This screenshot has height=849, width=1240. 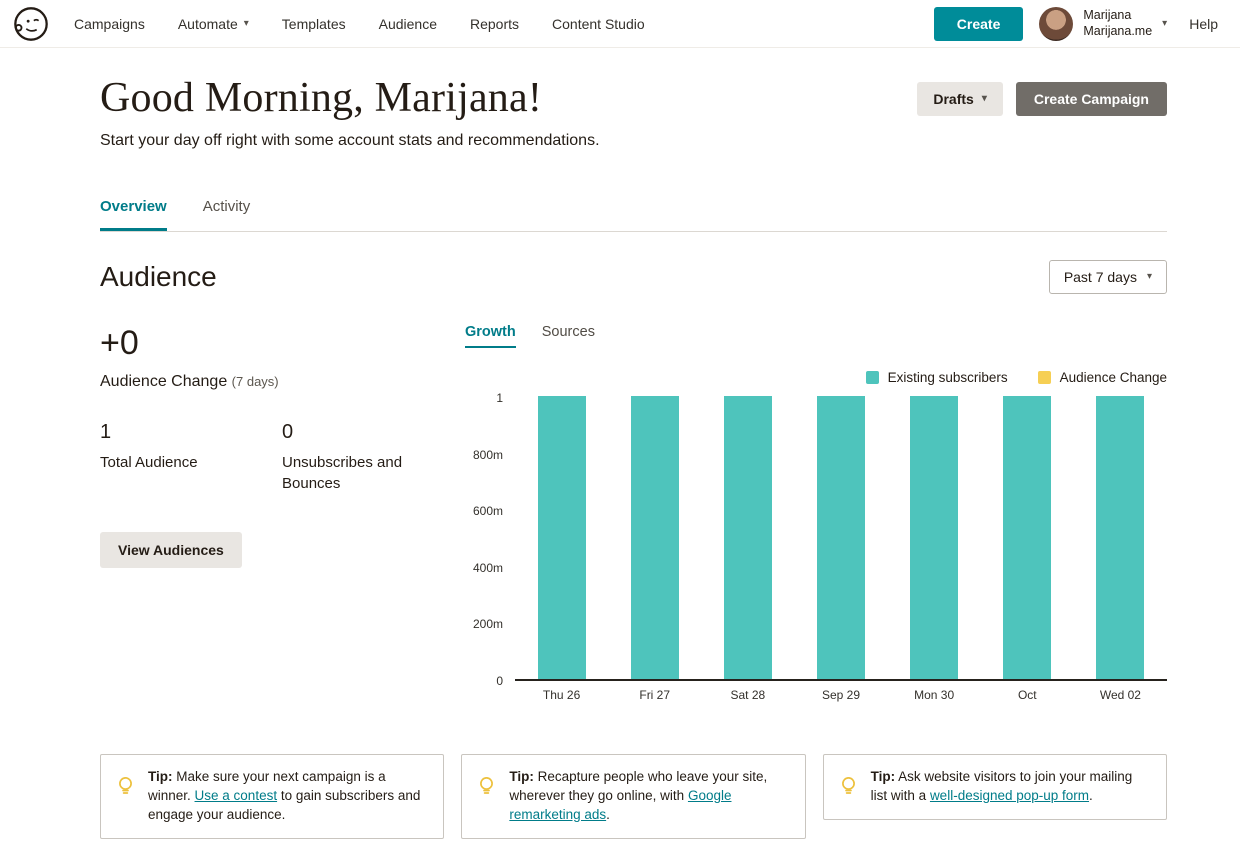 What do you see at coordinates (213, 23) in the screenshot?
I see `nav-item-automate: Automate ▾` at bounding box center [213, 23].